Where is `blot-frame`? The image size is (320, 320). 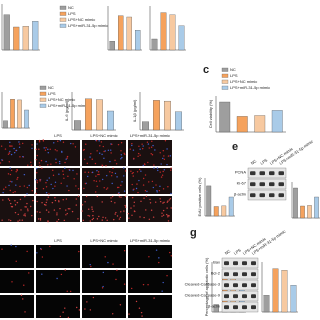
blot-frame is located at coordinates (267, 195).